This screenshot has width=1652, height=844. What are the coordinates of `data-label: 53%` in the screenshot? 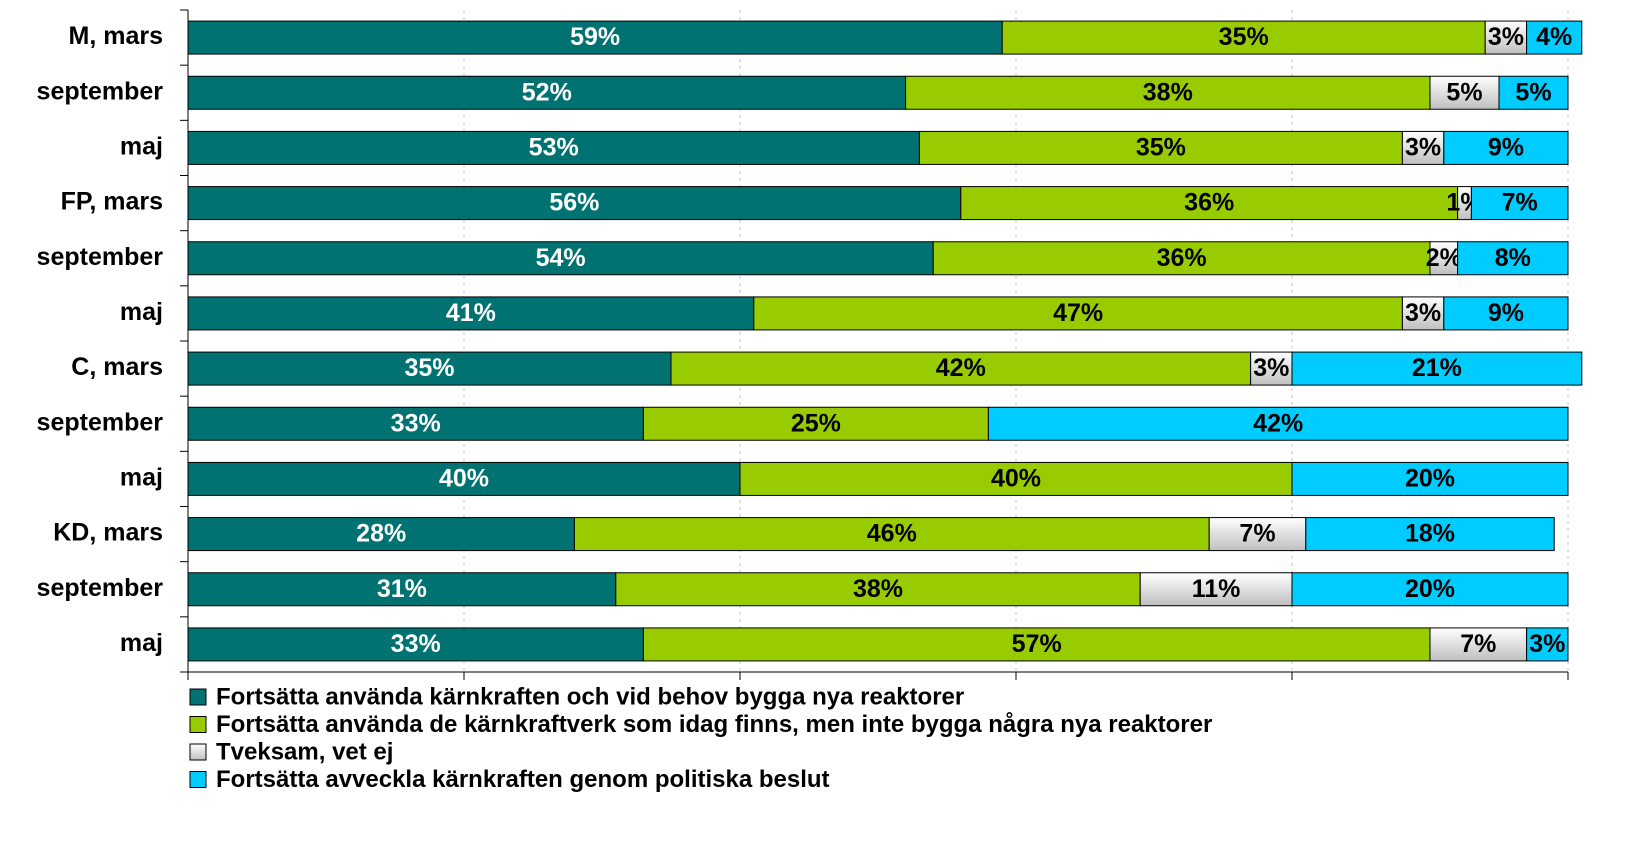 It's located at (554, 148).